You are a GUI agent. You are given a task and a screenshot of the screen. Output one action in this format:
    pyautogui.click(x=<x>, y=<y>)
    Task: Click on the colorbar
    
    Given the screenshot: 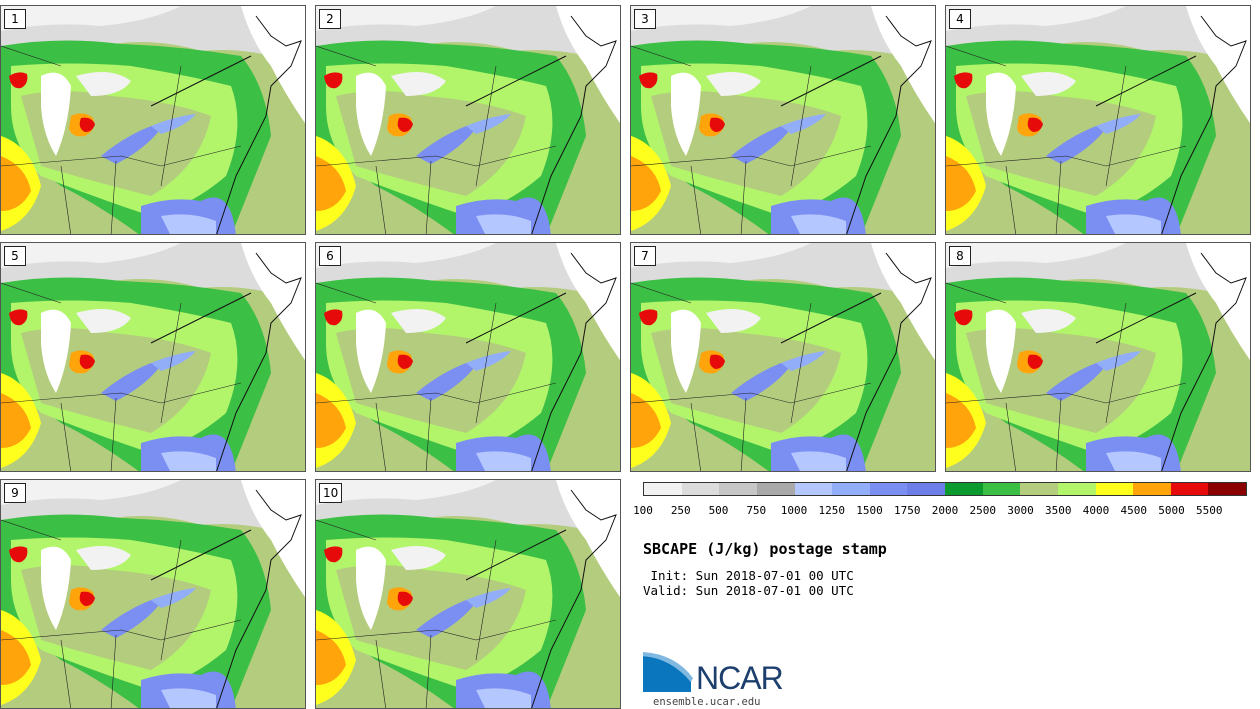 What is the action you would take?
    pyautogui.click(x=945, y=489)
    